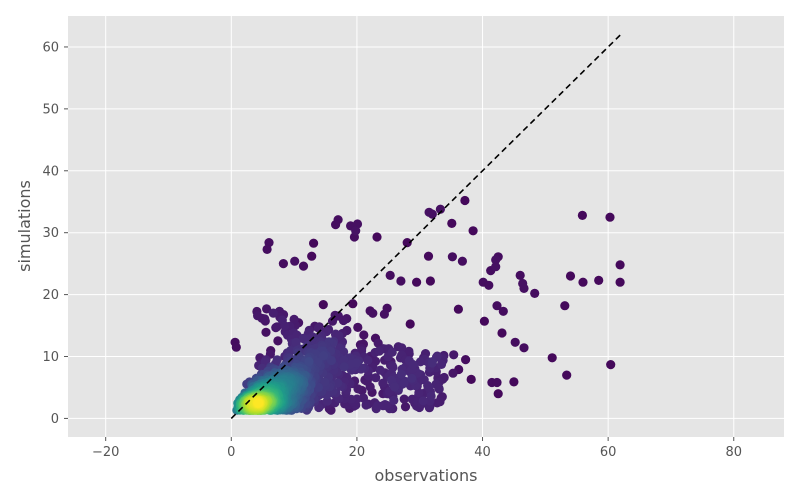 The image size is (800, 500). Describe the element at coordinates (231, 452) in the screenshot. I see `x-tick-label: 0` at that location.